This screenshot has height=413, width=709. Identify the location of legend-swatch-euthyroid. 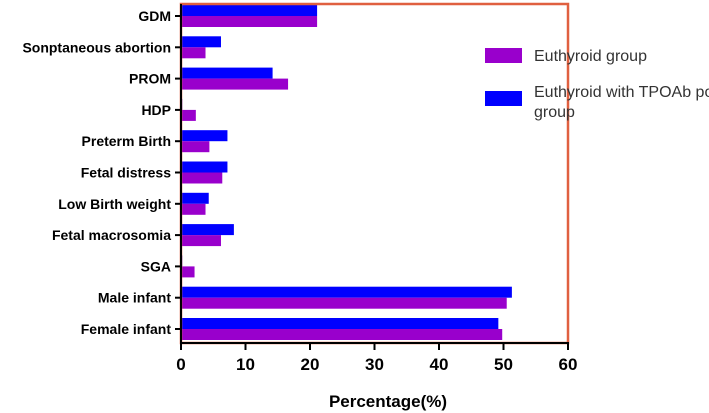
(503, 55).